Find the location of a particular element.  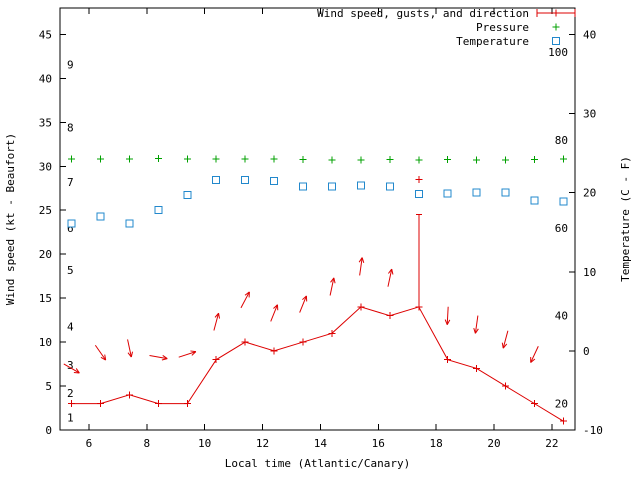

y-left-axis-title: Wind speed (kt - Beaufort) is located at coordinates (10, 219).